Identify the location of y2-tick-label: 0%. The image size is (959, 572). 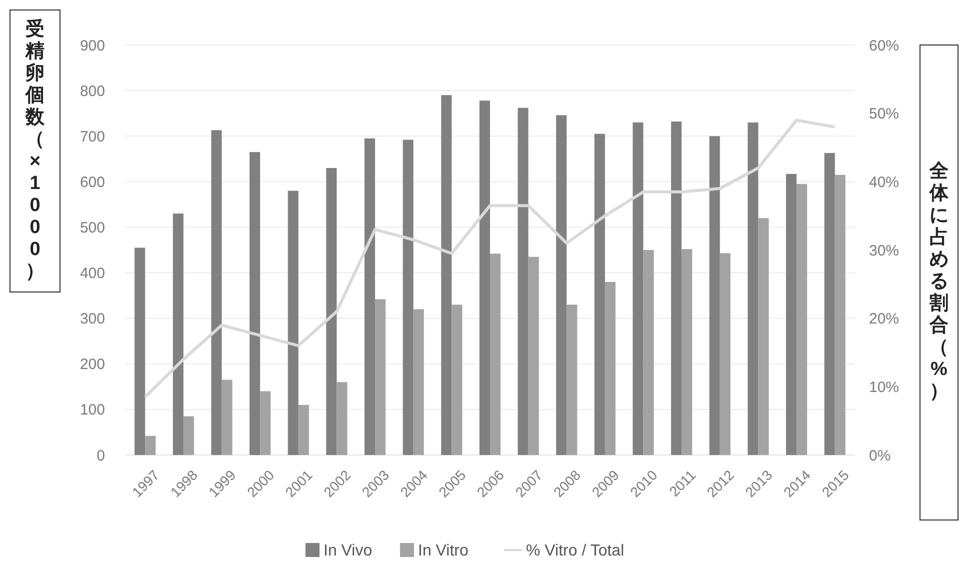
(880, 455).